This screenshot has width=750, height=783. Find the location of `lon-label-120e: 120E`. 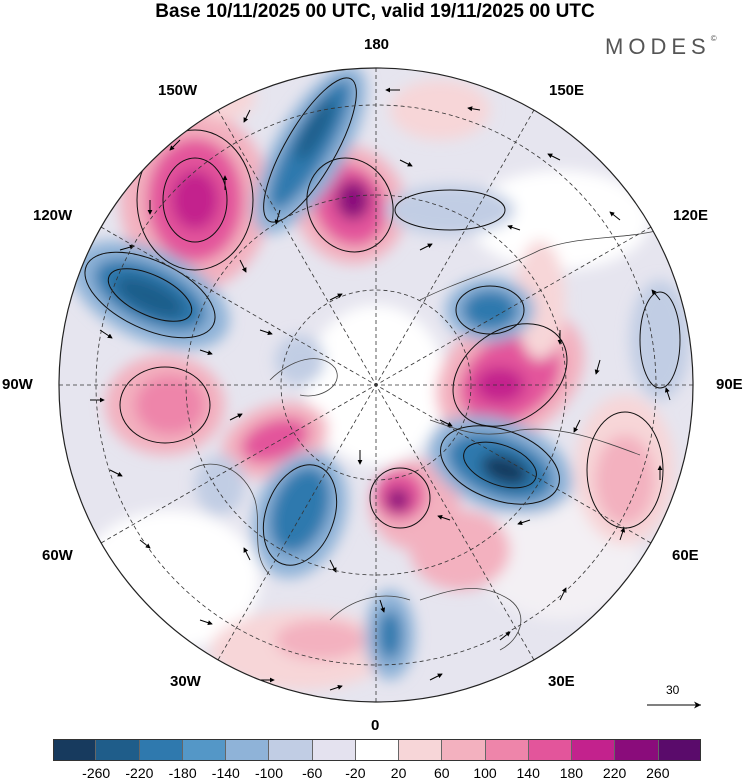

lon-label-120e: 120E is located at coordinates (691, 215).